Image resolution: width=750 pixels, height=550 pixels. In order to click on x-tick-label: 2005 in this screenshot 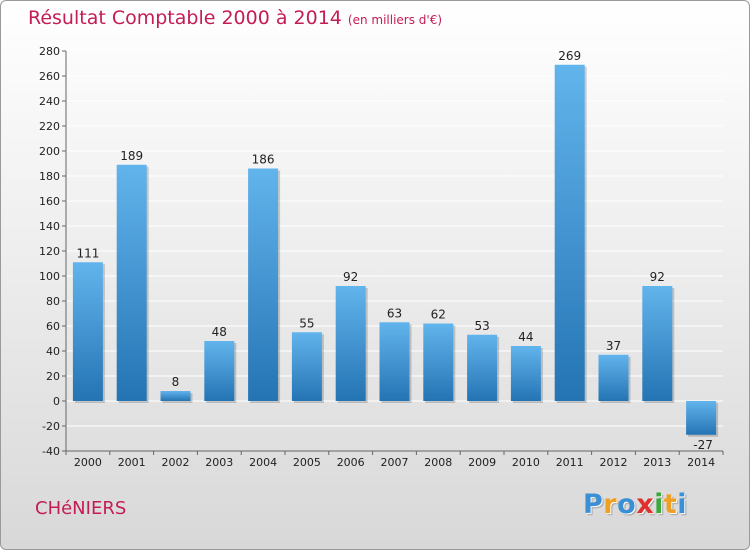, I will do `click(307, 462)`.